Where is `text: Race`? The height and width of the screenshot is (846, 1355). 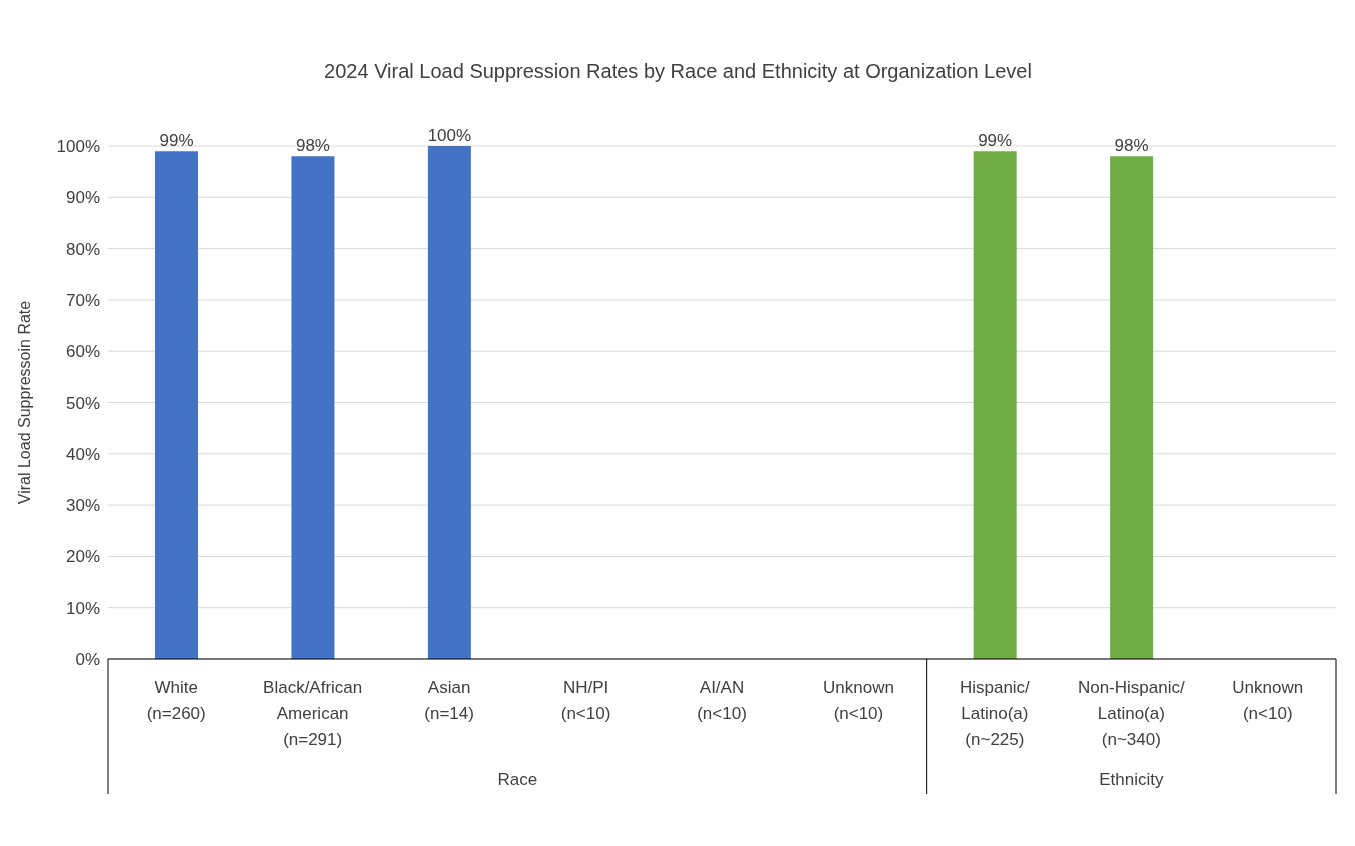
text: Race is located at coordinates (517, 779).